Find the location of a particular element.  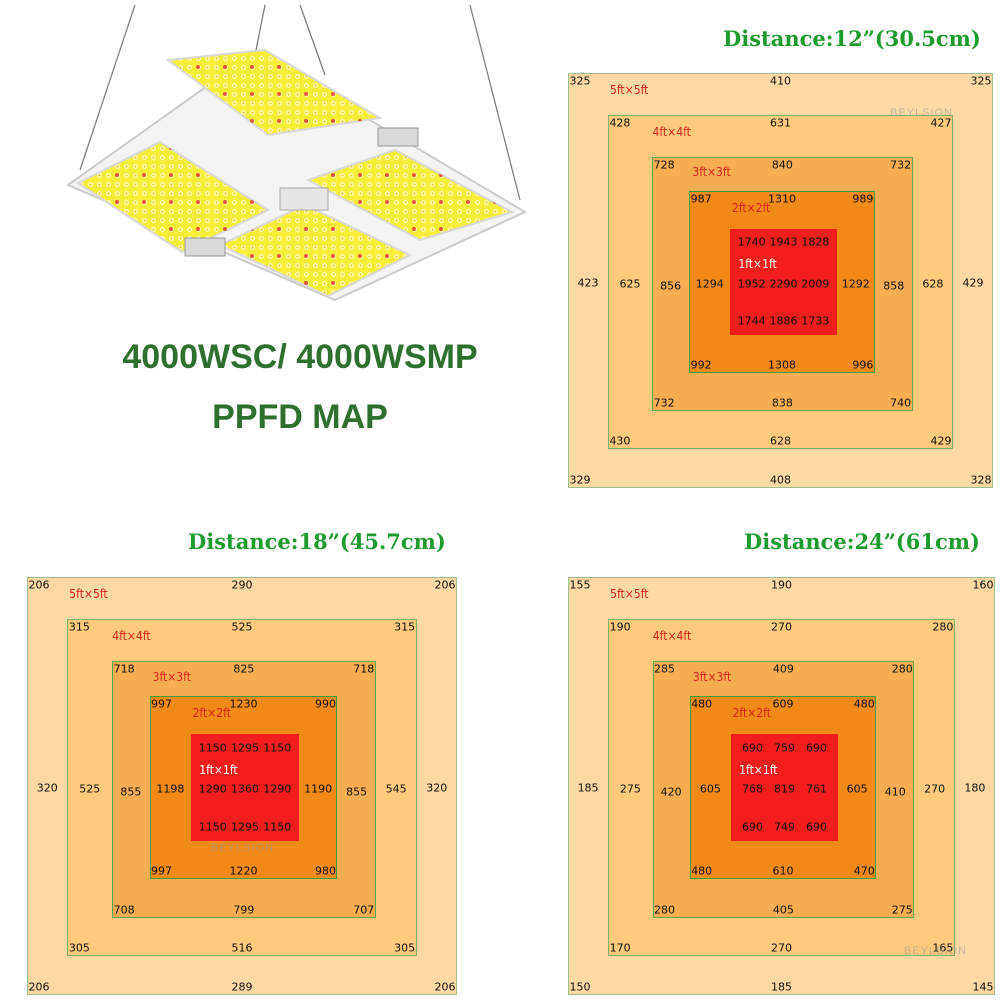

ppfd-value-zone-2ft-l: 1294 is located at coordinates (709, 284).